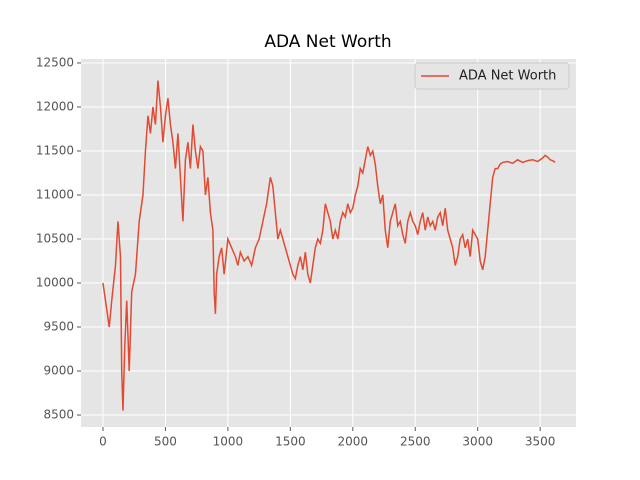 This screenshot has height=480, width=640. What do you see at coordinates (540, 442) in the screenshot?
I see `x-tick-label: 3500` at bounding box center [540, 442].